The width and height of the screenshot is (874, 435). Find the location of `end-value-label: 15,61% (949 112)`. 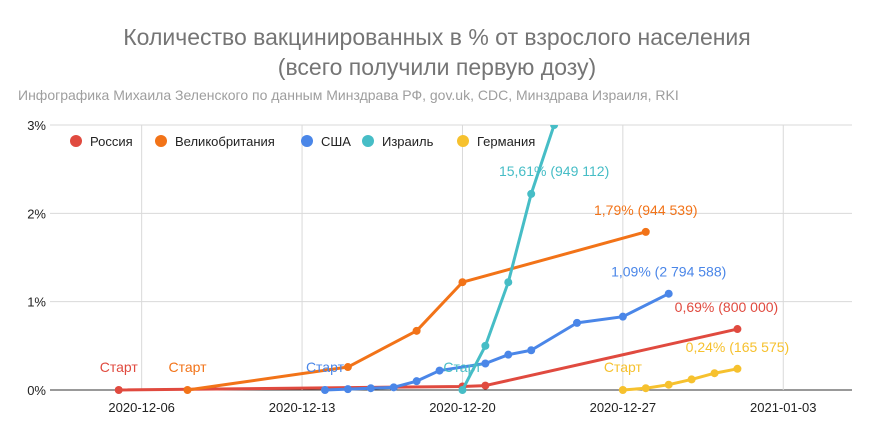

end-value-label: 15,61% (949 112) is located at coordinates (554, 171).